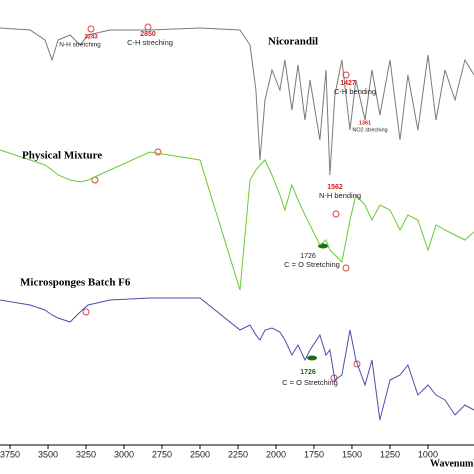 This screenshot has height=474, width=474. Describe the element at coordinates (80, 45) in the screenshot. I see `annotation: N-H stretching` at that location.